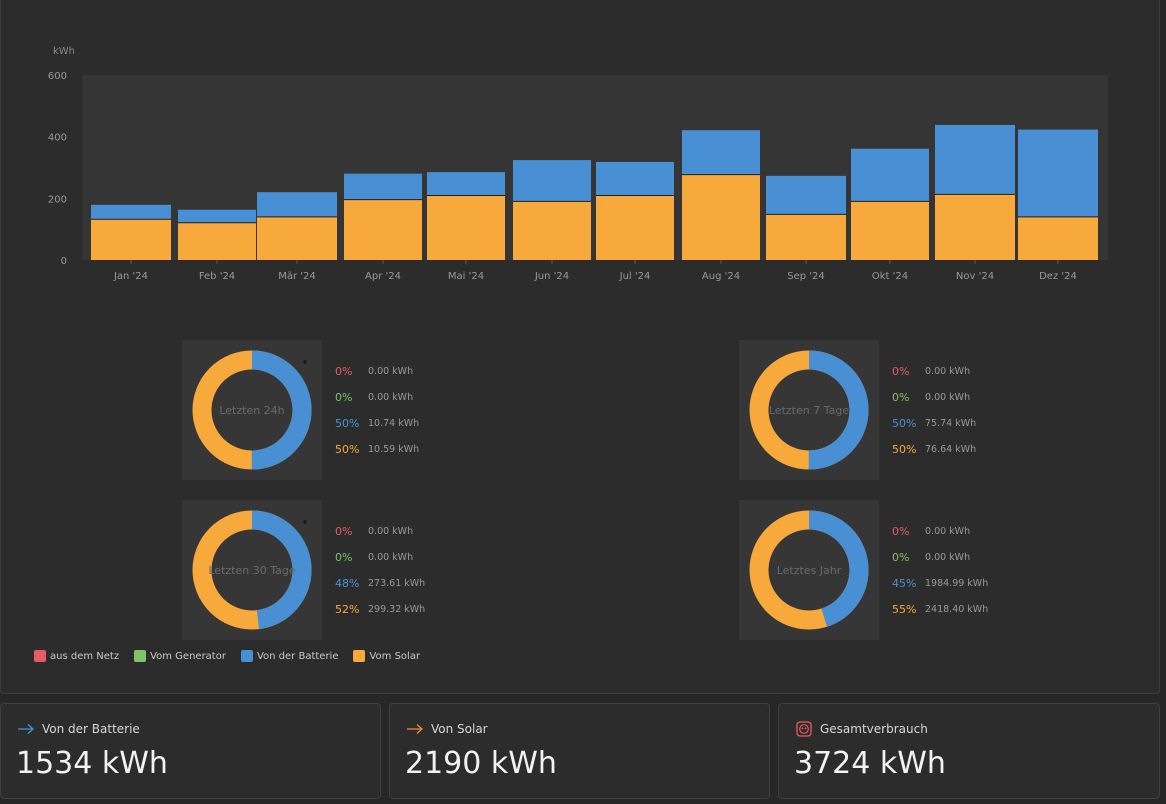 The width and height of the screenshot is (1166, 804). I want to click on stat-row: 50% 76.64 kWh, so click(934, 449).